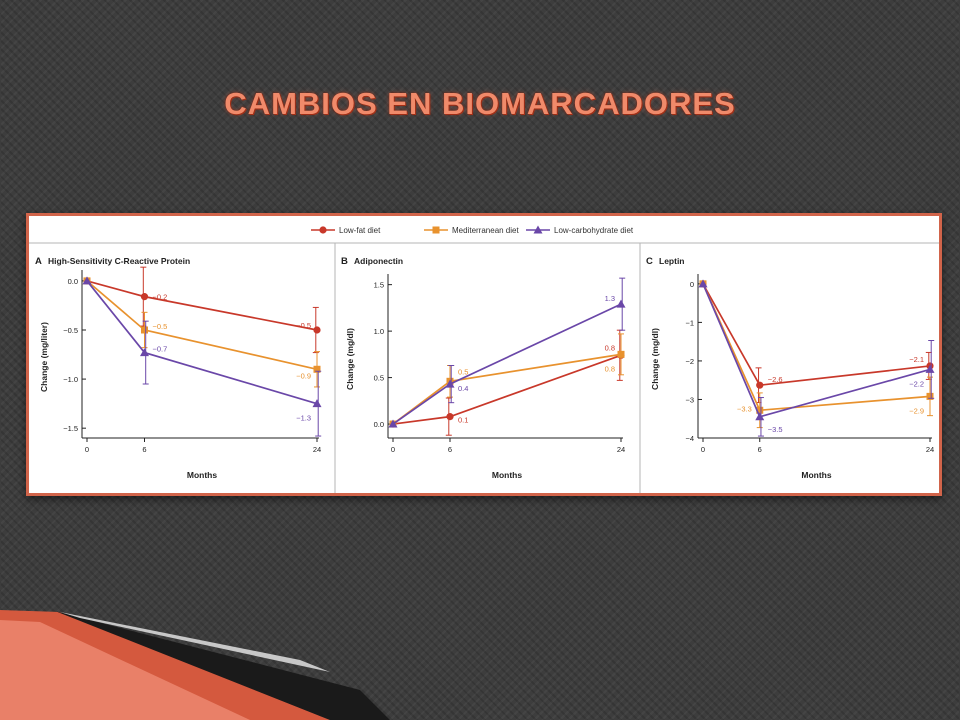 The height and width of the screenshot is (720, 960). I want to click on data-label: −3.5, so click(775, 429).